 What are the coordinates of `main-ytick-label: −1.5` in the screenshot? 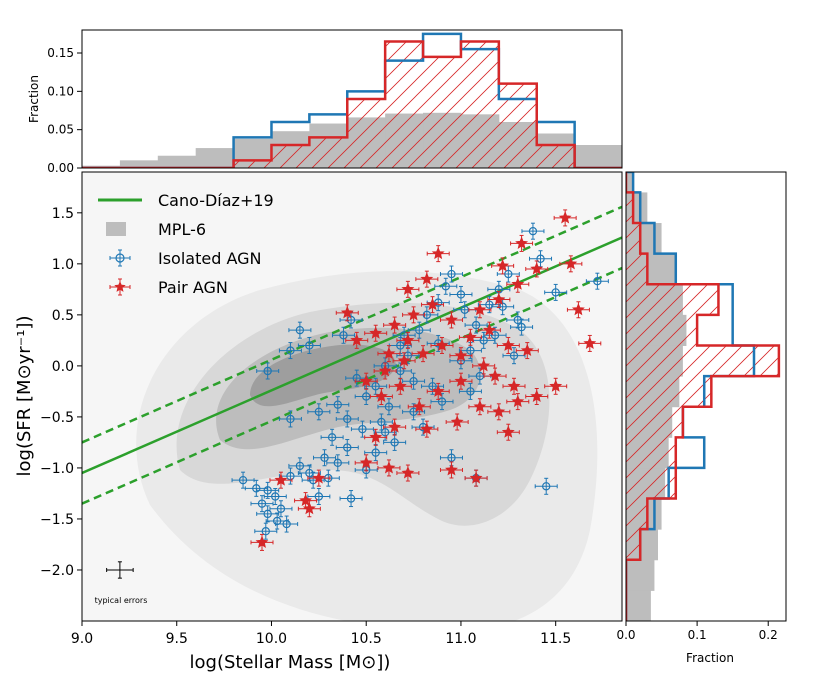 It's located at (57, 520).